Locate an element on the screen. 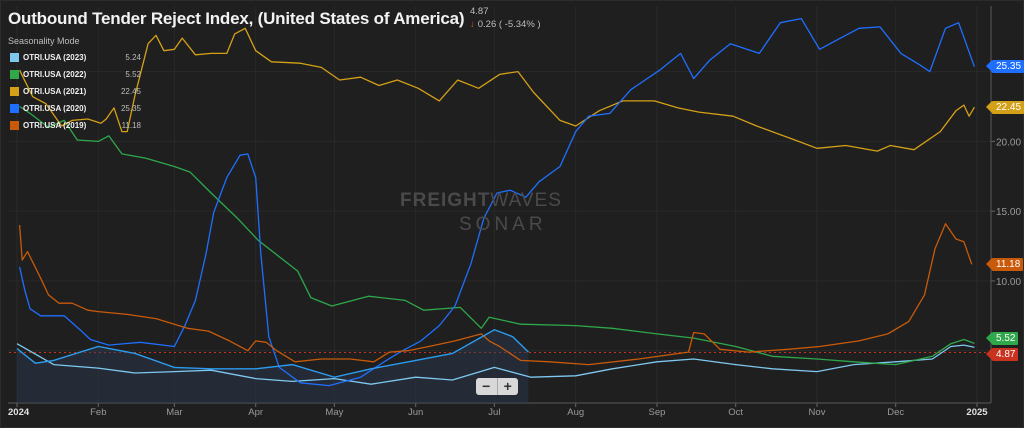 Image resolution: width=1024 pixels, height=428 pixels. x-tick-label: Jun is located at coordinates (415, 412).